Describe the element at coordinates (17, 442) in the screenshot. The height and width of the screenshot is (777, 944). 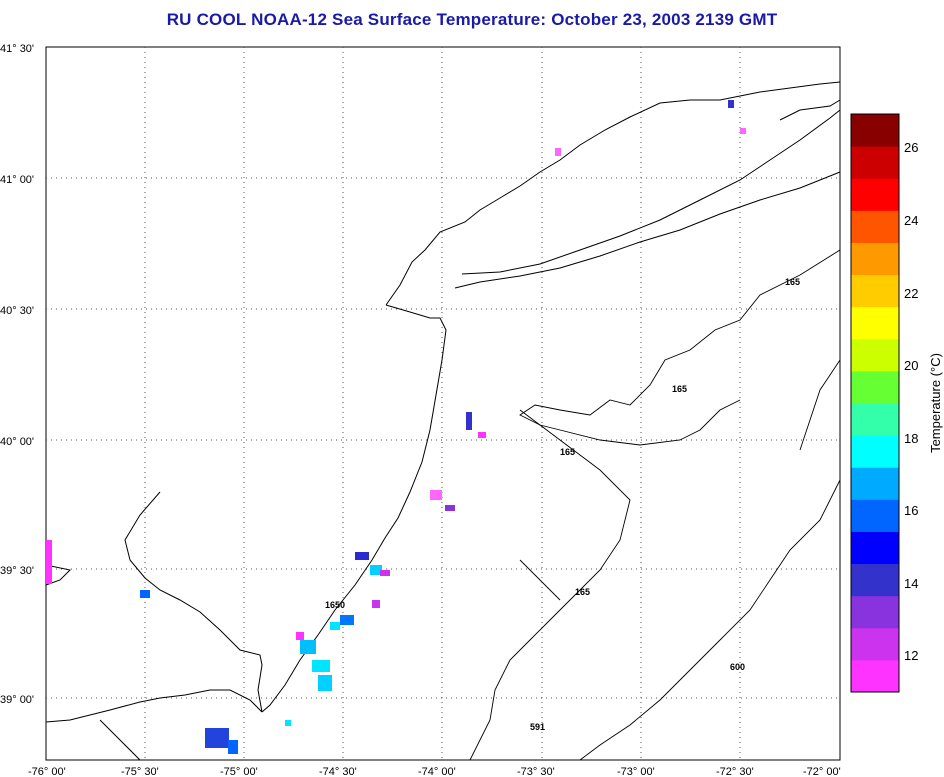
I see `lat-label: 40° 00'` at that location.